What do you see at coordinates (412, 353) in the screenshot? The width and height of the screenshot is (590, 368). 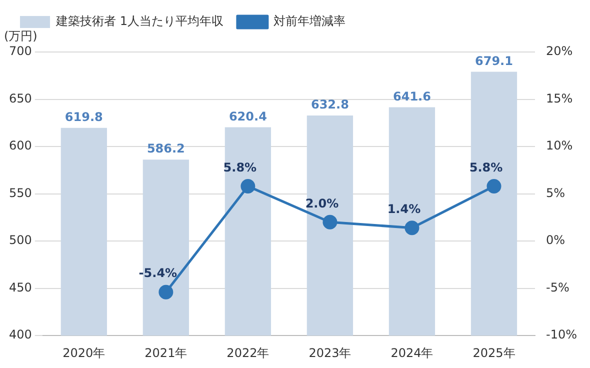 I see `x-tick-label: 2024年` at bounding box center [412, 353].